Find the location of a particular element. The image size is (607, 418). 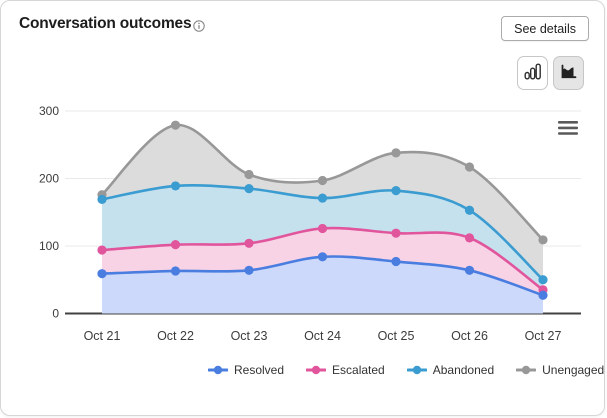

chart-type-toggle-group is located at coordinates (550, 73).